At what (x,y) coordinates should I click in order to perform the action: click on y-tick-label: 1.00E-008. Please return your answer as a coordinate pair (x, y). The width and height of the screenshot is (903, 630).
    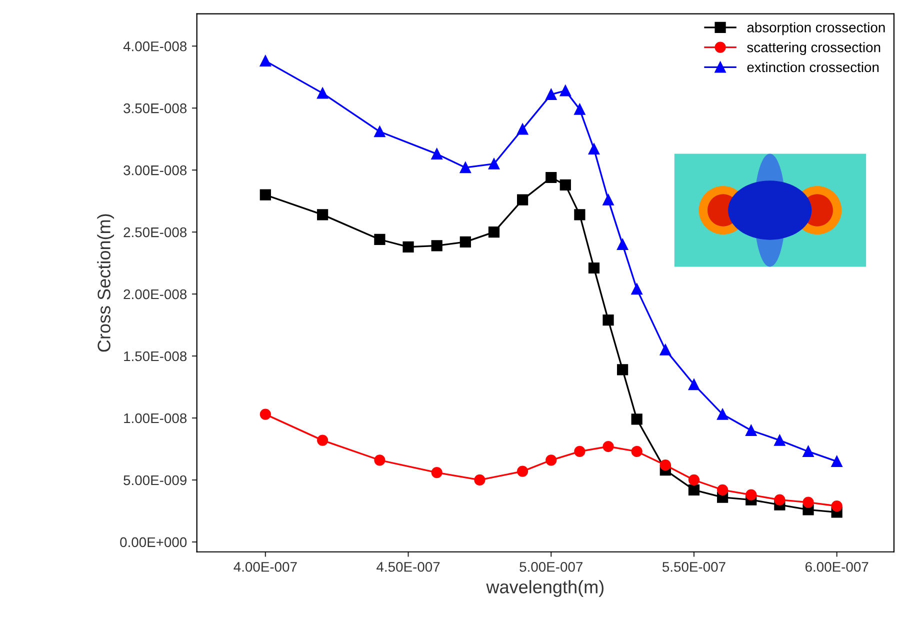
    Looking at the image, I should click on (155, 418).